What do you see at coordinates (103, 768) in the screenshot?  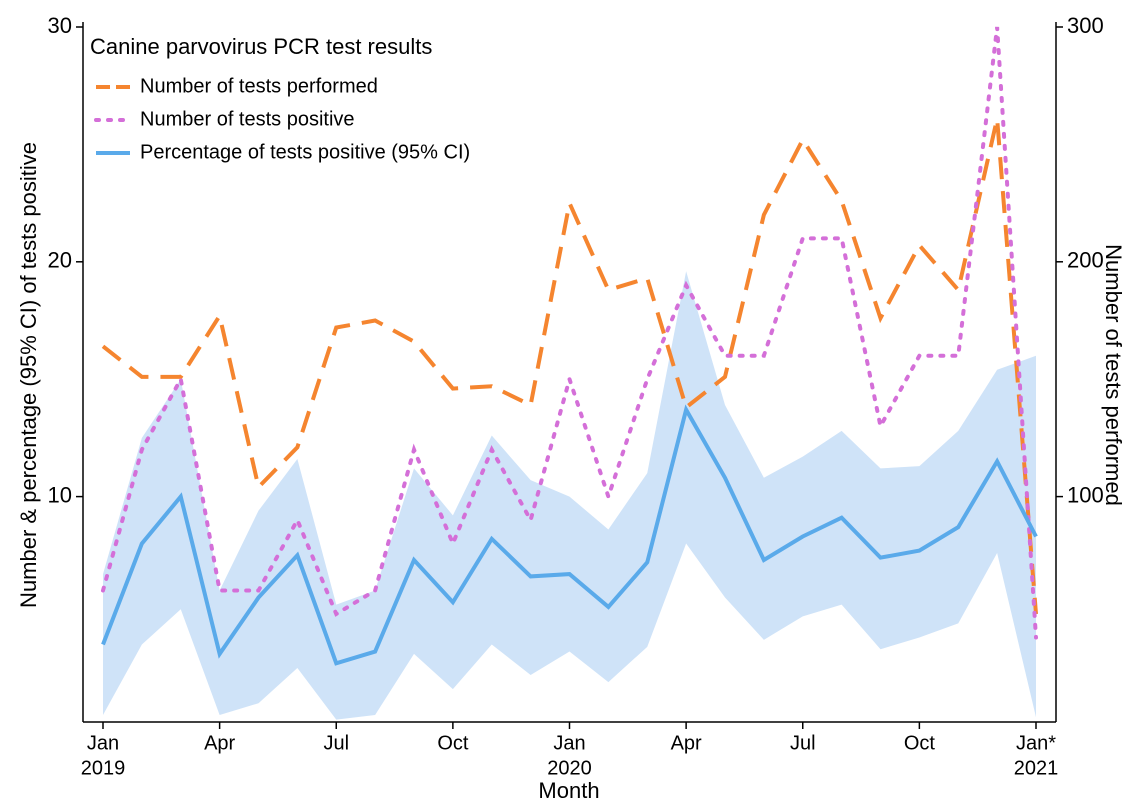 I see `x-tick-year: 2019` at bounding box center [103, 768].